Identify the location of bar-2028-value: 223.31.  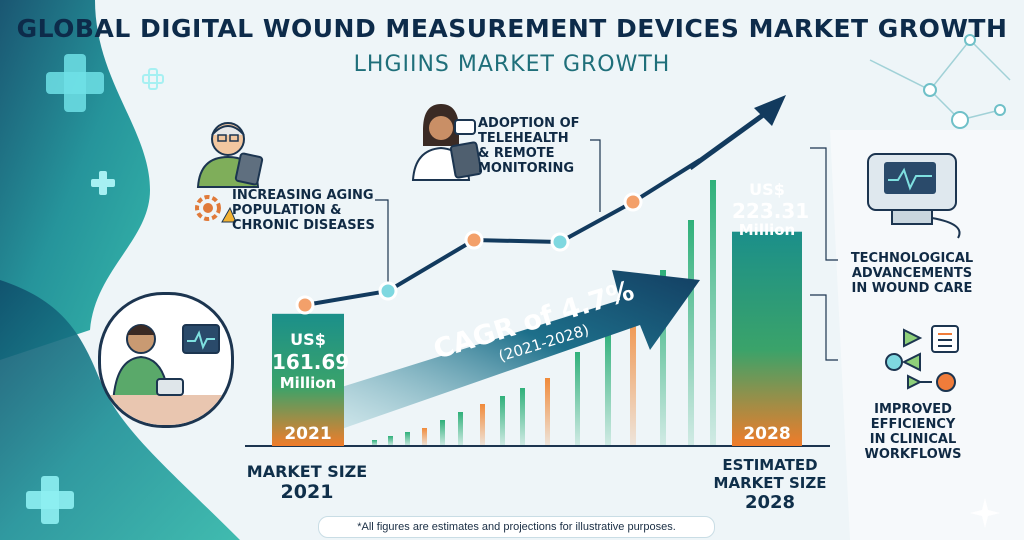
(771, 211).